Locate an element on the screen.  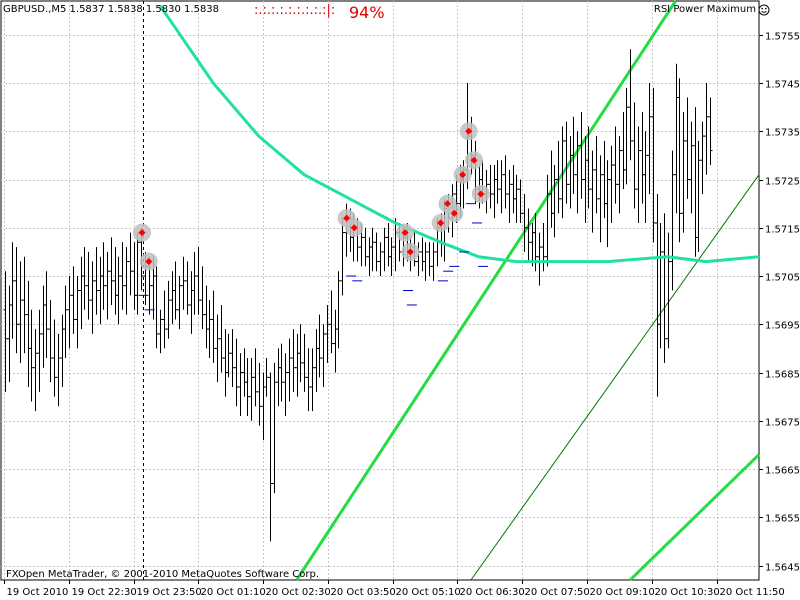
signal-dots: :.:.:.:.:.:.:.:.:|: is located at coordinates (295, 10).